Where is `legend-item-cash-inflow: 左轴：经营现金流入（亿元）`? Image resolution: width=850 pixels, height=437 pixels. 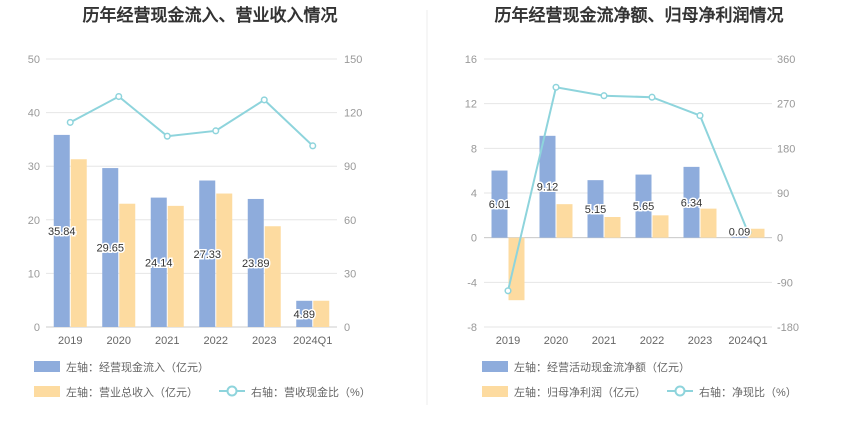 legend-item-cash-inflow: 左轴：经营现金流入（亿元） is located at coordinates (121, 367).